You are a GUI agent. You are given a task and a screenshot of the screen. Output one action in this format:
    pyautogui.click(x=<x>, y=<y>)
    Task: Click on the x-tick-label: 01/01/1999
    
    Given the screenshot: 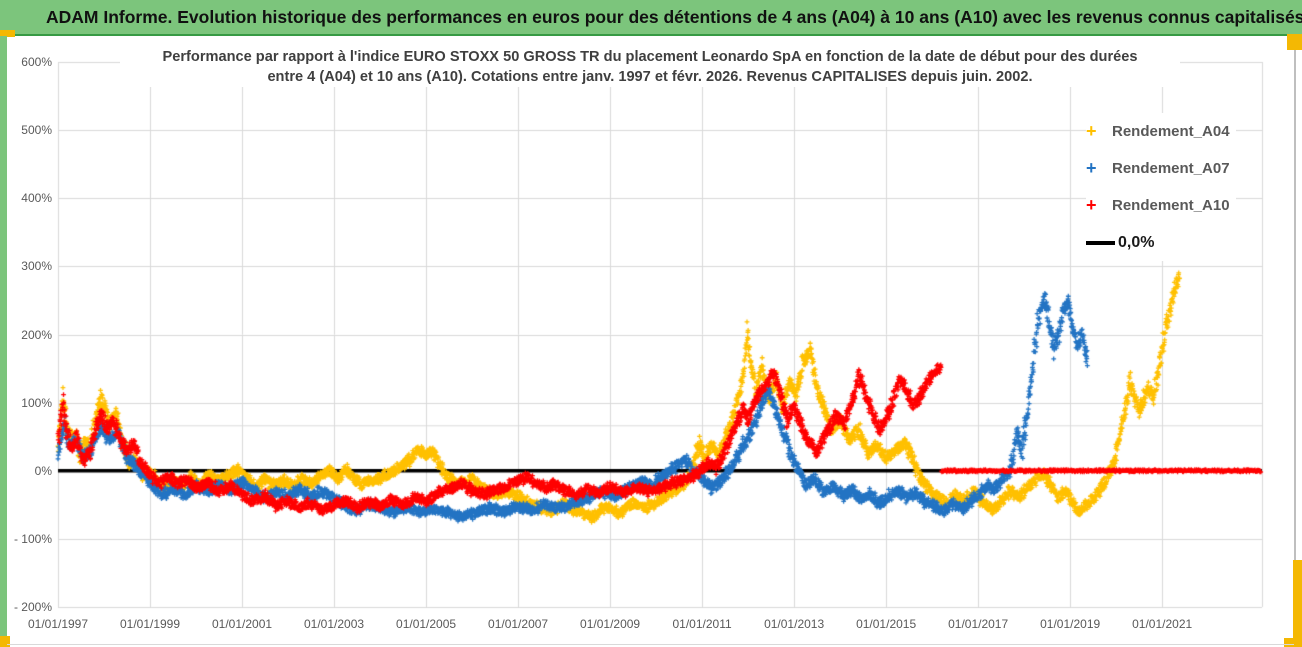 What is the action you would take?
    pyautogui.click(x=150, y=624)
    